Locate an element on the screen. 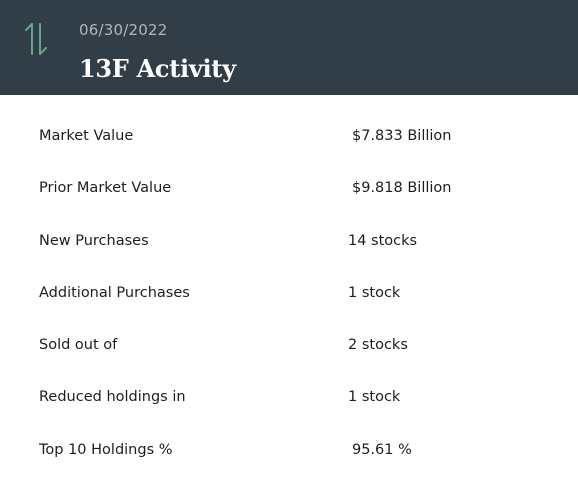  row-value: $9.818 Billion is located at coordinates (402, 188).